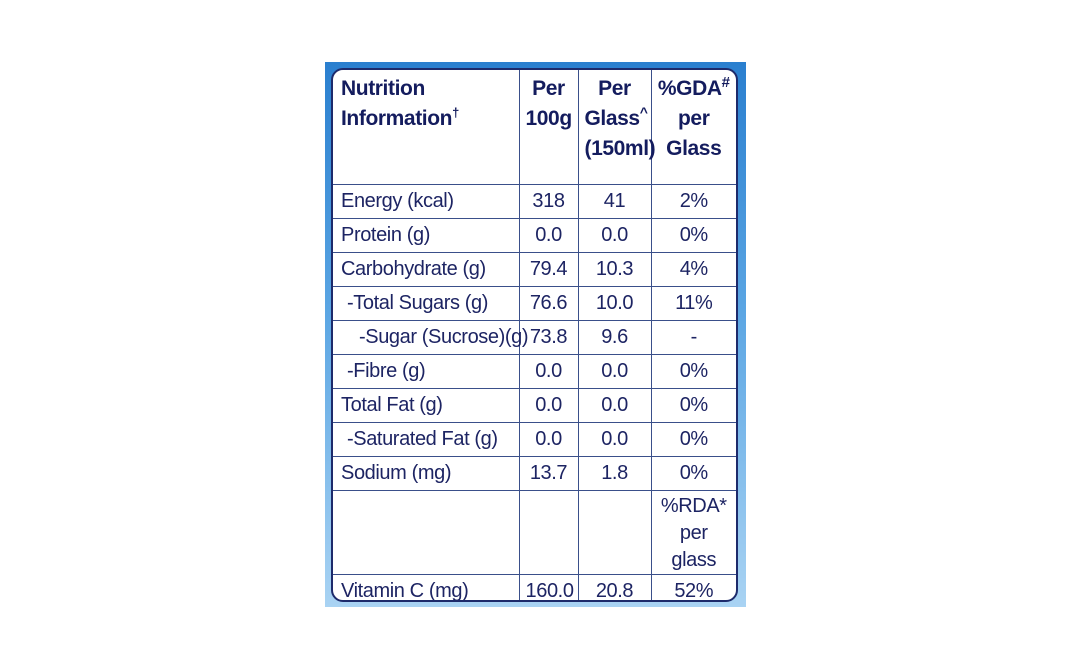 Image resolution: width=1068 pixels, height=671 pixels. What do you see at coordinates (694, 148) in the screenshot?
I see `header-gda-line3: Glass` at bounding box center [694, 148].